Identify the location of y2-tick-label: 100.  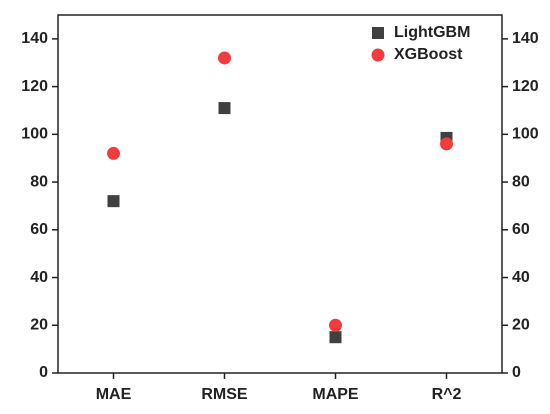
(525, 134).